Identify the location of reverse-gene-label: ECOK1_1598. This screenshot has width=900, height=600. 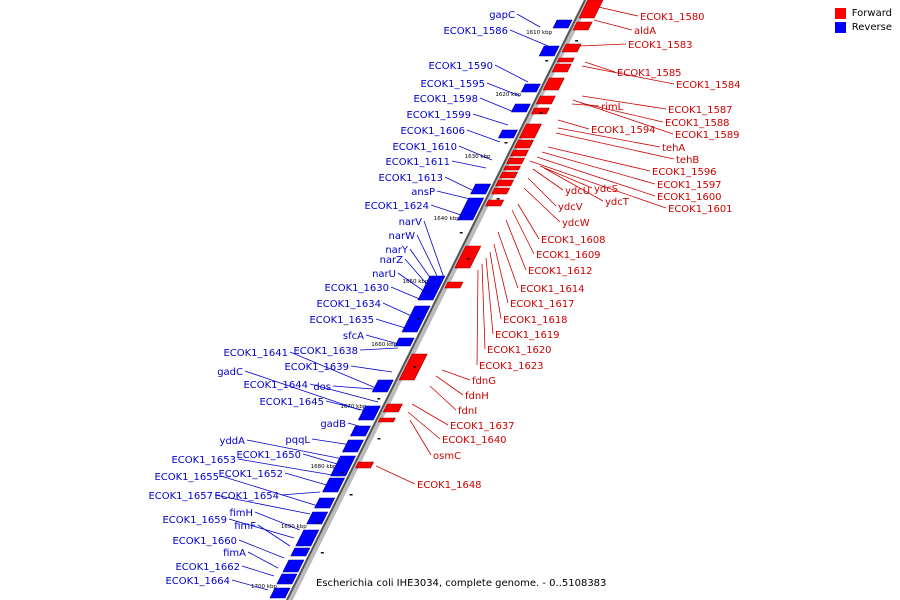
(445, 99).